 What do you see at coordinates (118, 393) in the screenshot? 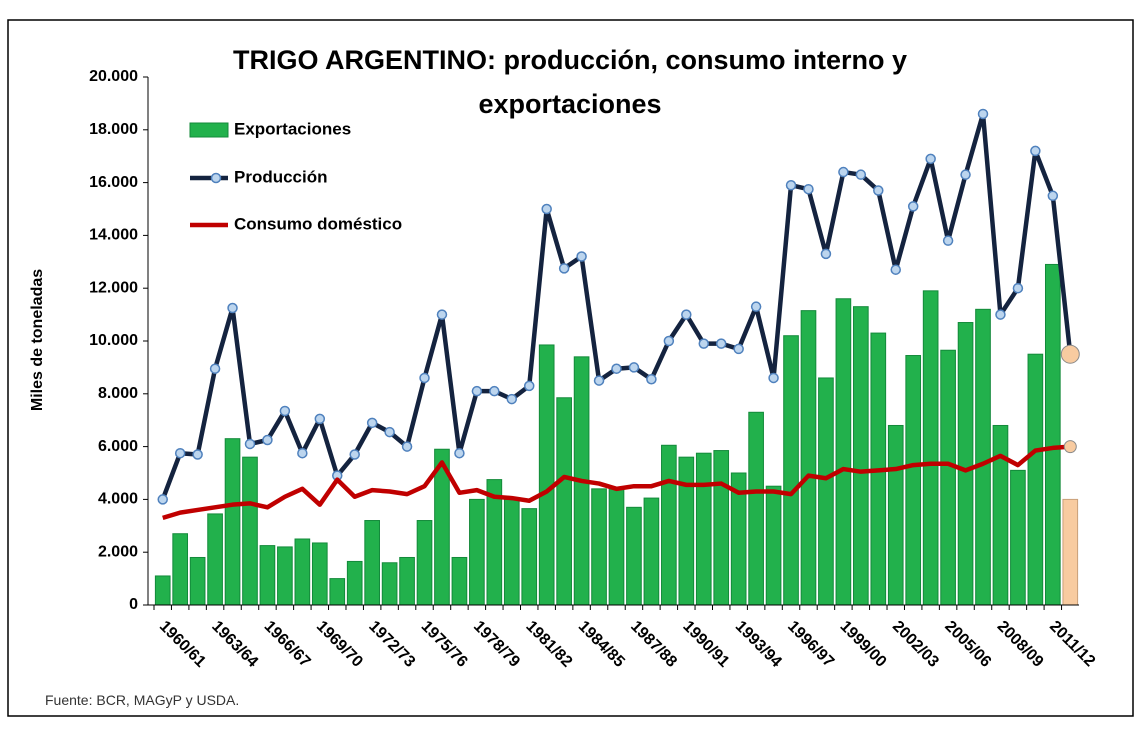
I see `y-tick-label: 8.000` at bounding box center [118, 393].